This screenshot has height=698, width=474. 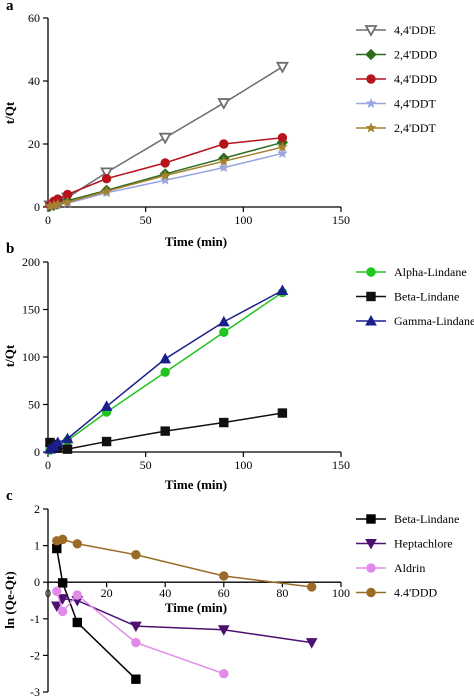 I want to click on legend-entry: 4,4'DDE, so click(x=396, y=30).